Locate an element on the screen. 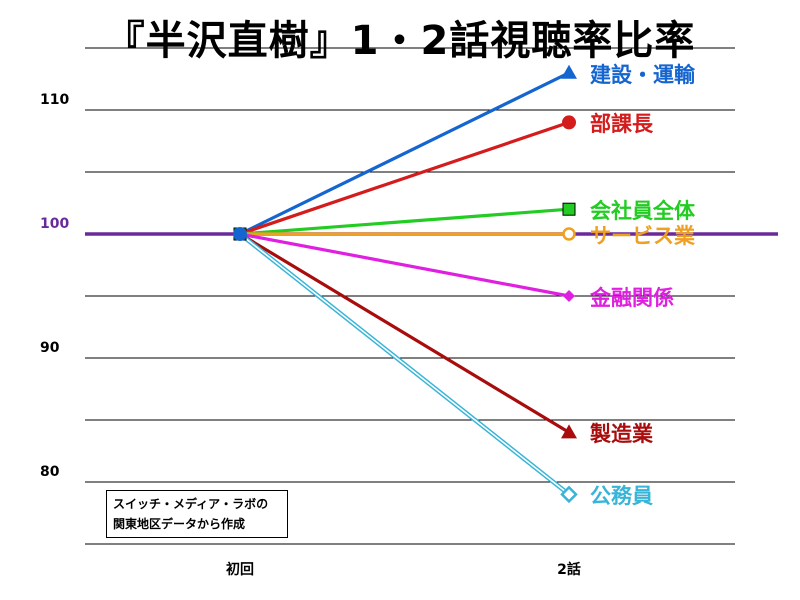  x-tick-label: 2話 is located at coordinates (569, 569).